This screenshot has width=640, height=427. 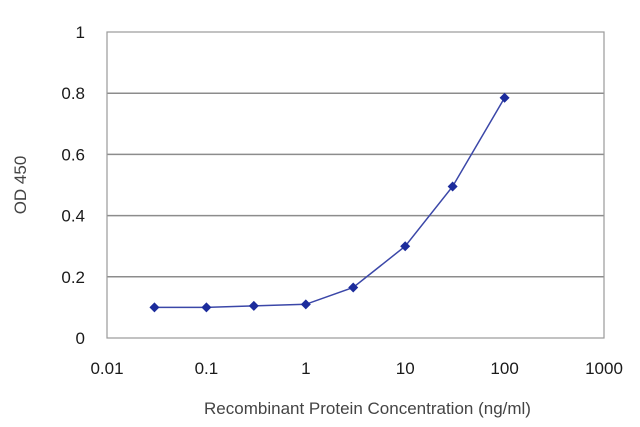 I want to click on x-tick-label: 0.1, so click(x=207, y=368).